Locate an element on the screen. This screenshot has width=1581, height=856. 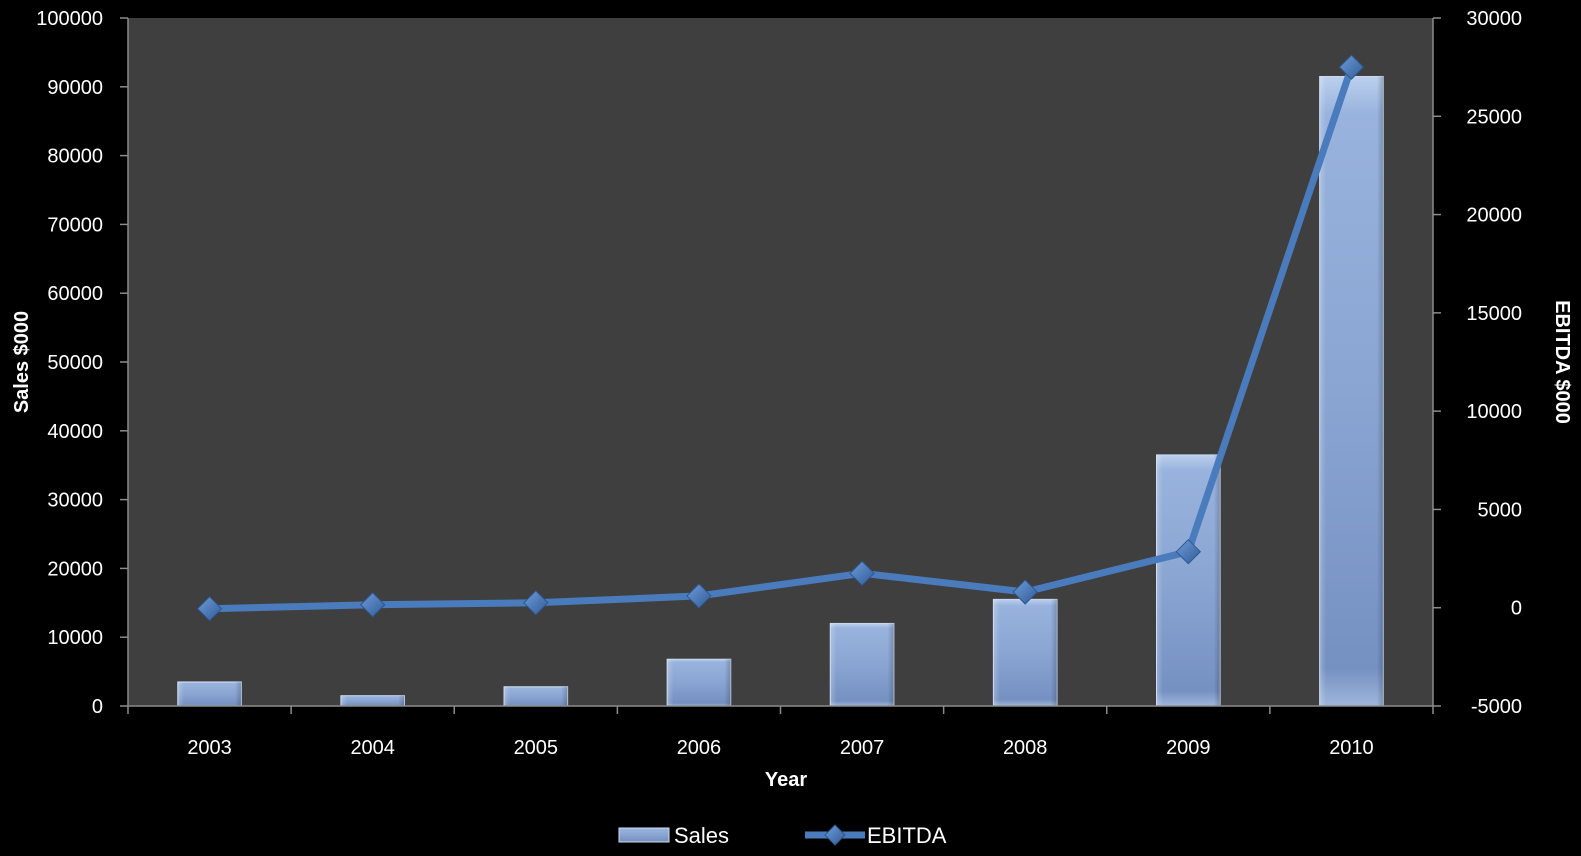
right-tick-label: -5000 is located at coordinates (1496, 707).